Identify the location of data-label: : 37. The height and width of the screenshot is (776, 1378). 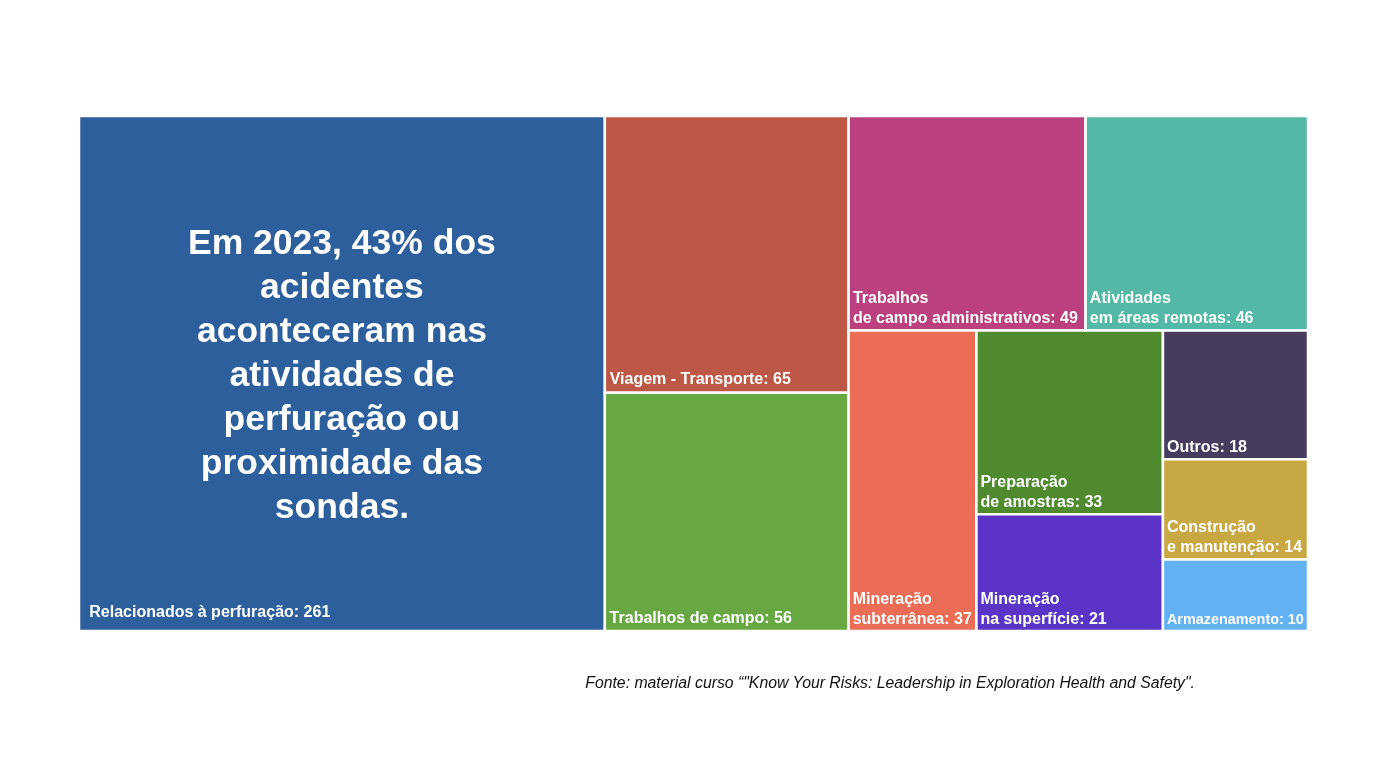
(958, 618).